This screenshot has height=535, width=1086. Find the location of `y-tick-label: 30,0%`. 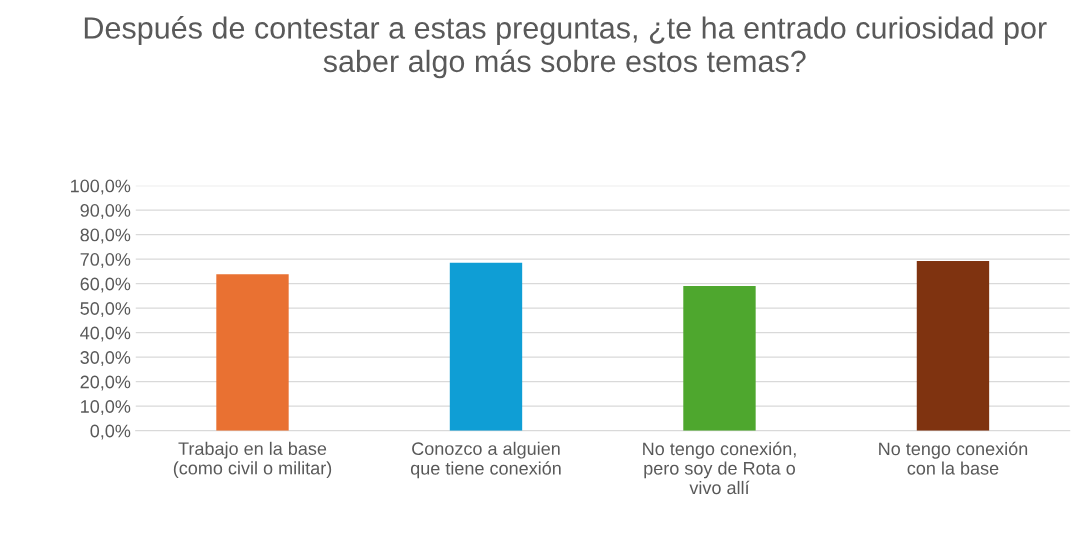

y-tick-label: 30,0% is located at coordinates (105, 359).